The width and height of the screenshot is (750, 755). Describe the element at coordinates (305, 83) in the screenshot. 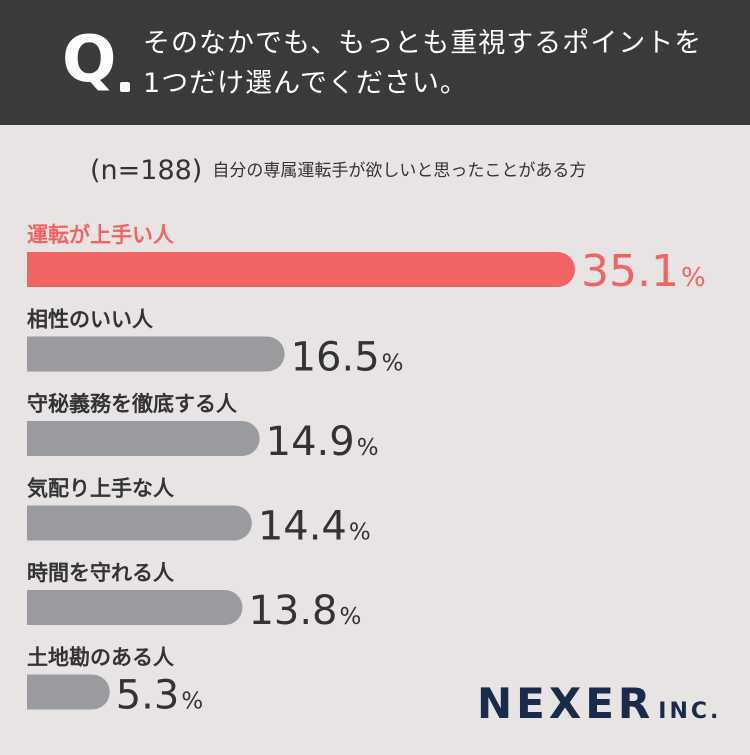

I see `question-line-2: 1つだけ選んでください。` at that location.